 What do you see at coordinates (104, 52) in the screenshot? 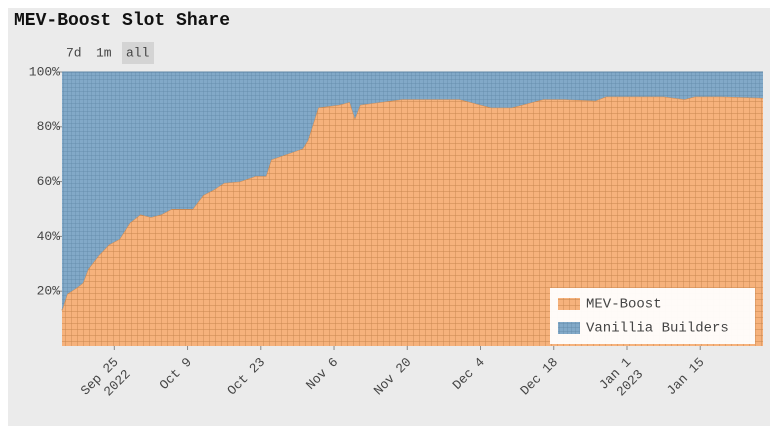
I see `range-button: 1m` at bounding box center [104, 52].